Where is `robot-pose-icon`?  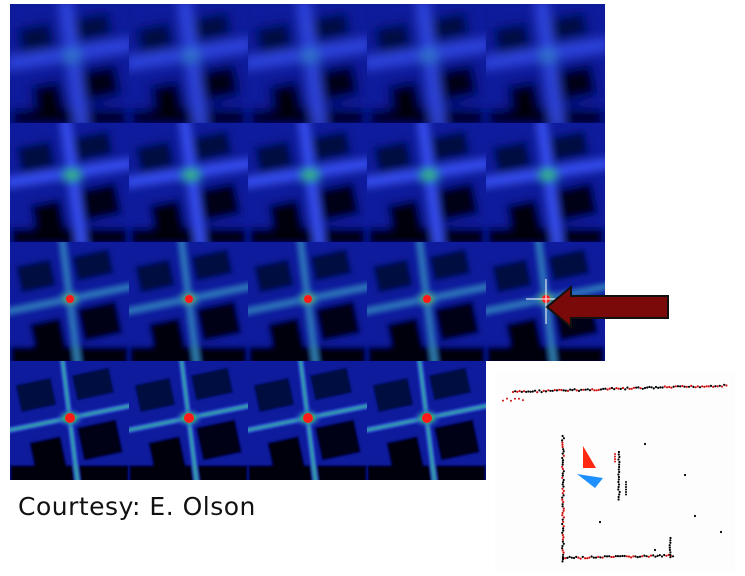 robot-pose-icon is located at coordinates (590, 467).